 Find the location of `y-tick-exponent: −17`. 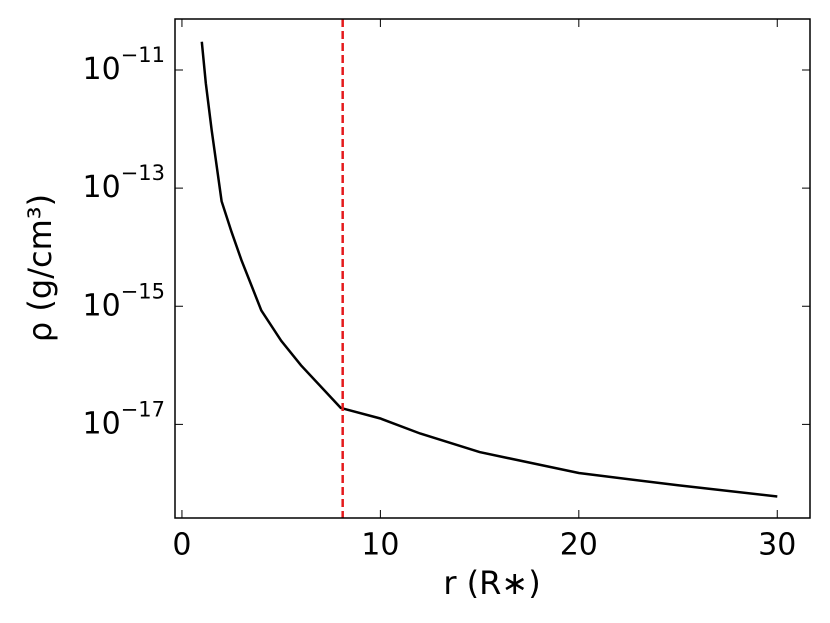

y-tick-exponent: −17 is located at coordinates (143, 409).